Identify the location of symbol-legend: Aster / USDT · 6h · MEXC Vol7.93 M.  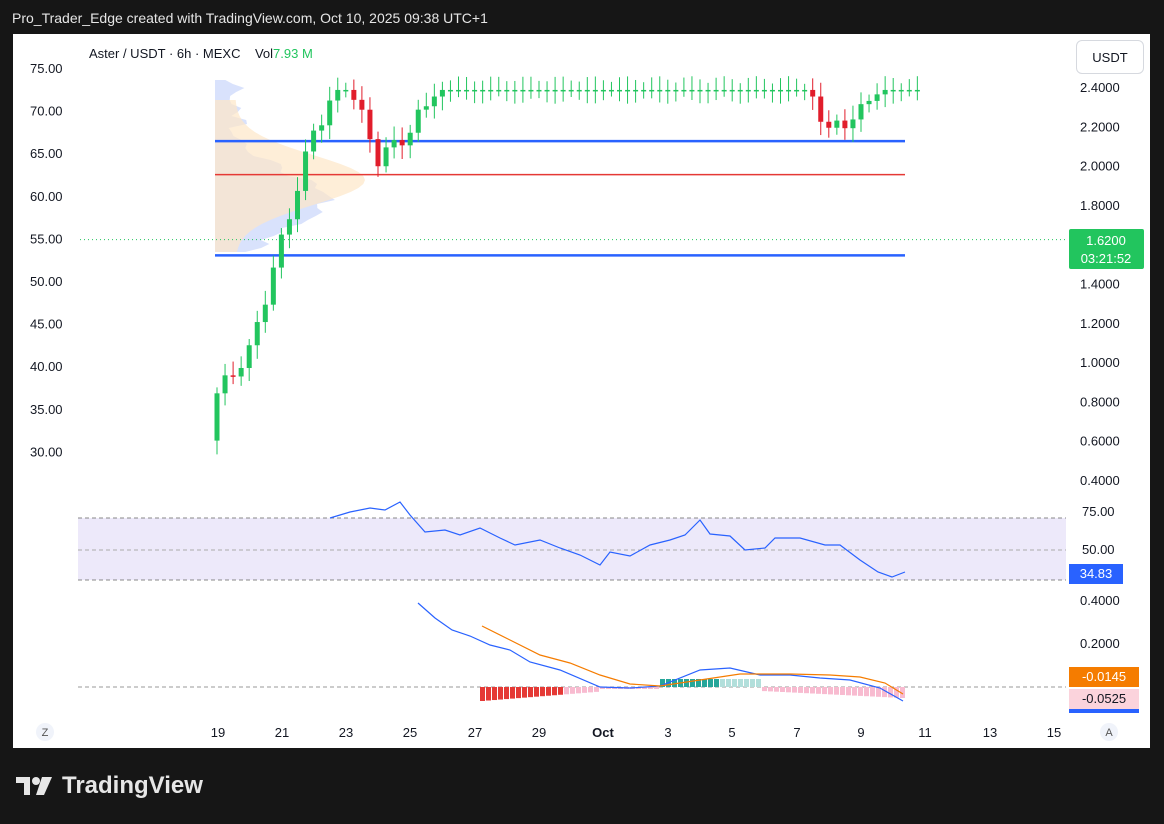
(201, 53).